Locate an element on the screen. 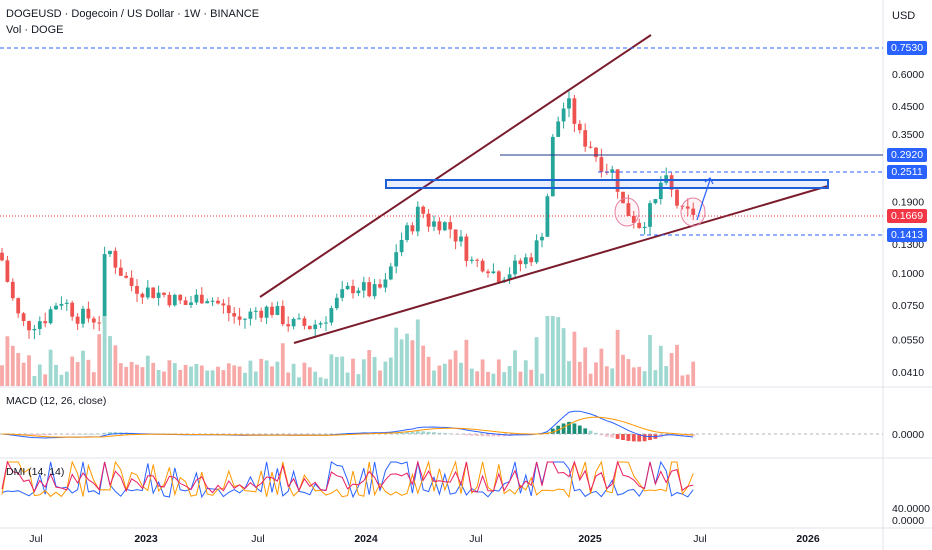 The width and height of the screenshot is (932, 550). resistance-zone is located at coordinates (607, 184).